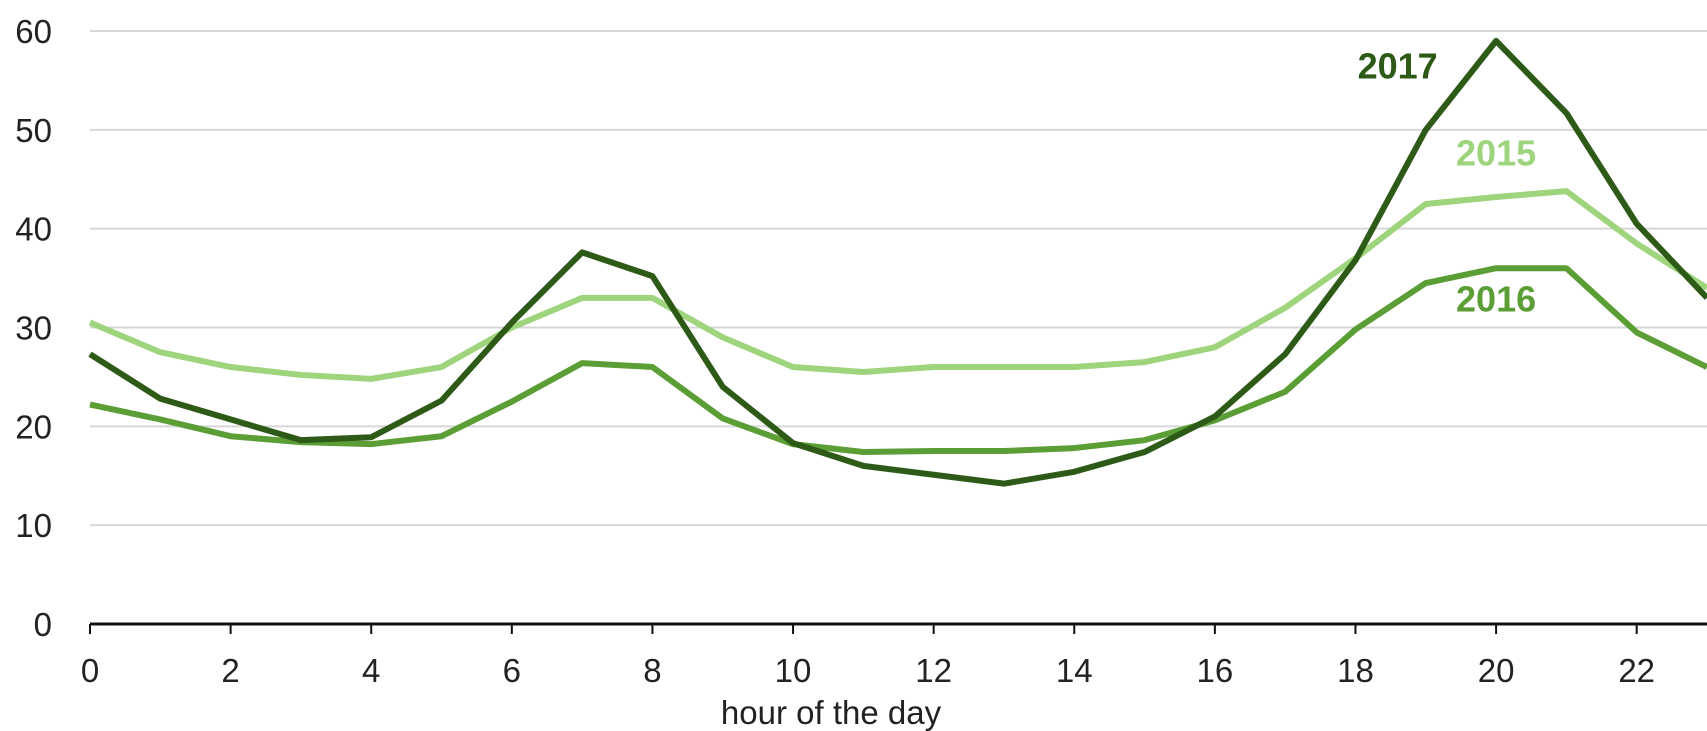  Describe the element at coordinates (90, 670) in the screenshot. I see `x-tick-label: 0` at that location.